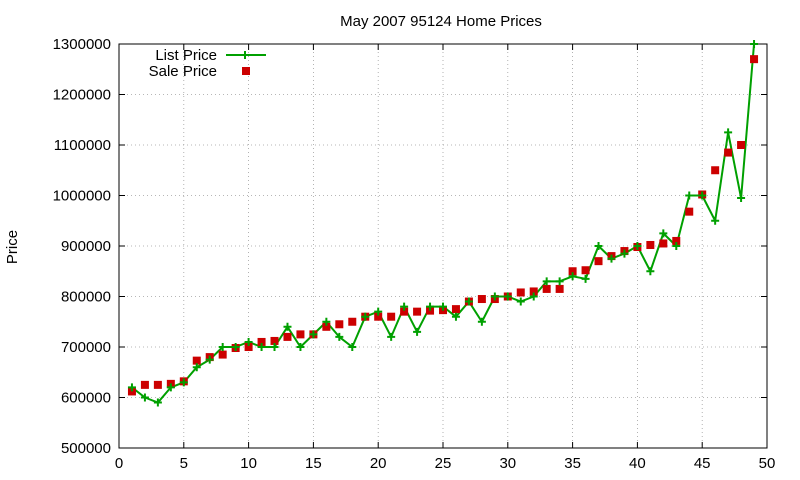 This screenshot has height=480, width=800. I want to click on x-tick-label: 0, so click(119, 463).